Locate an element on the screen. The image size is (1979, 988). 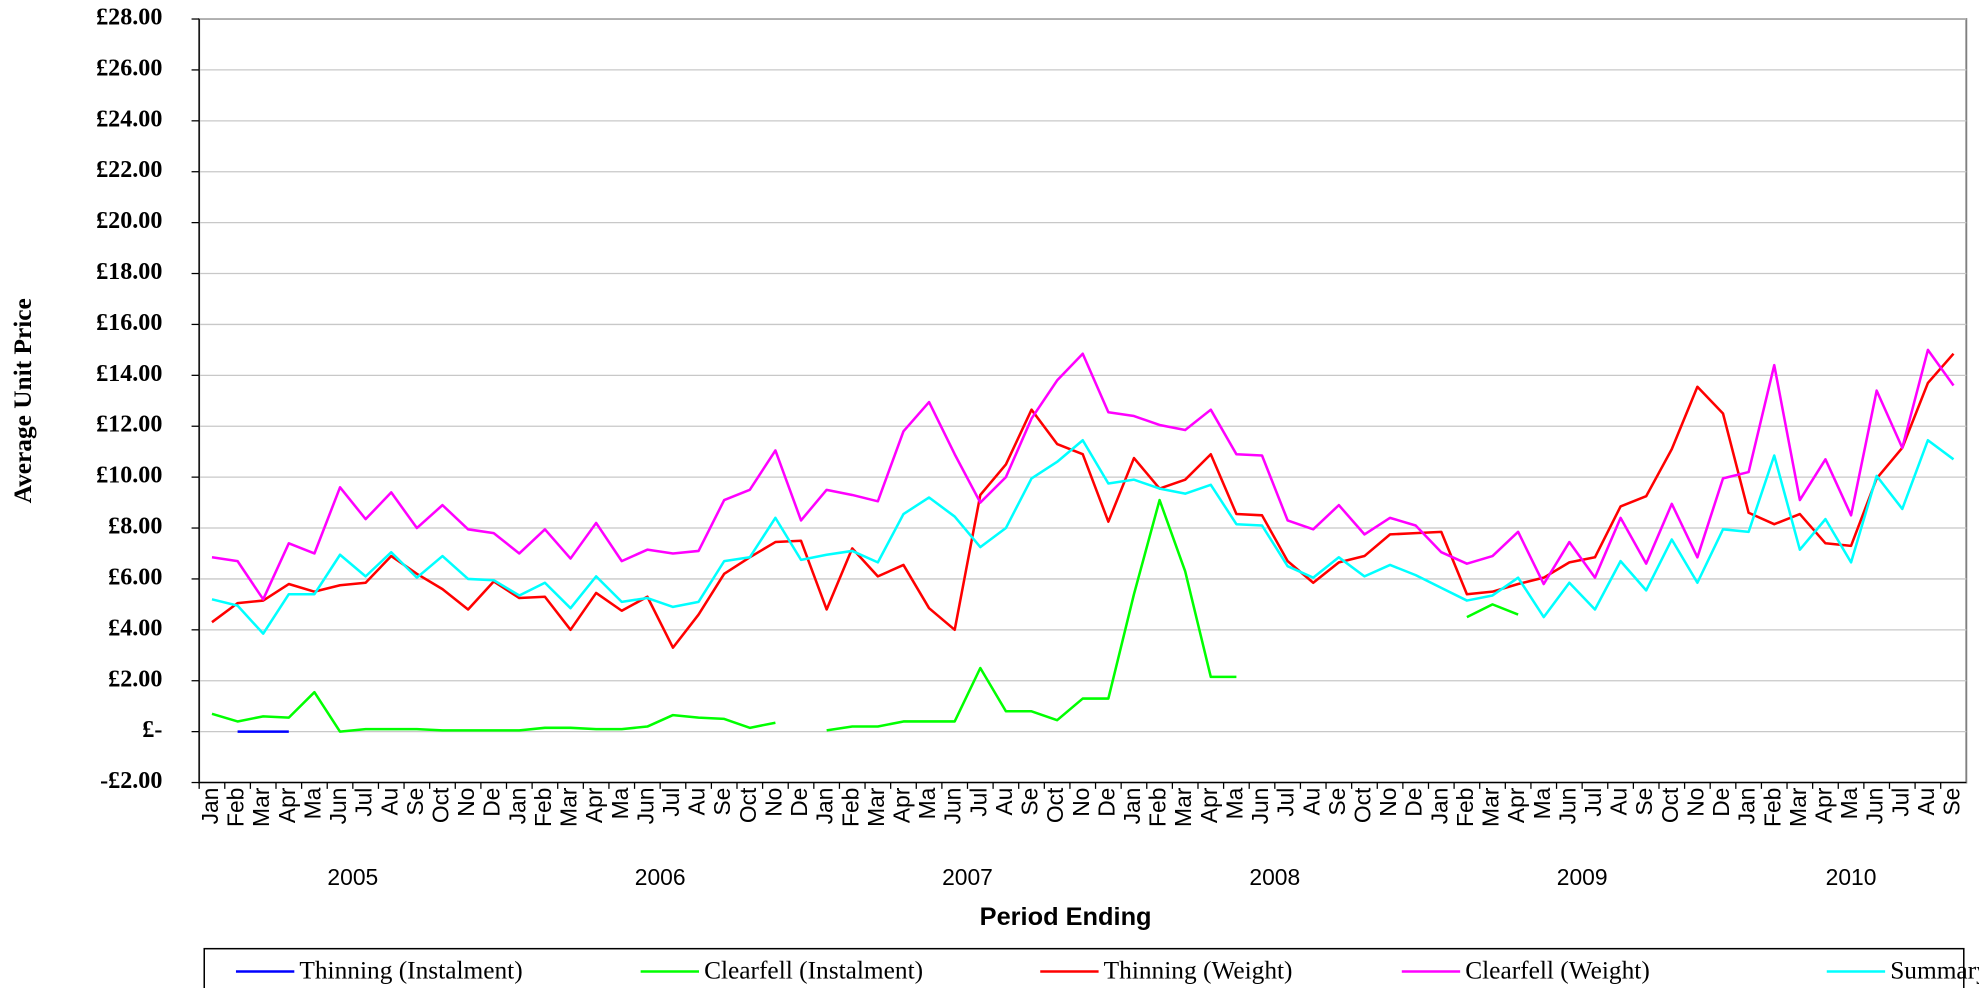
y-tick-label: £8.00 is located at coordinates (135, 527).